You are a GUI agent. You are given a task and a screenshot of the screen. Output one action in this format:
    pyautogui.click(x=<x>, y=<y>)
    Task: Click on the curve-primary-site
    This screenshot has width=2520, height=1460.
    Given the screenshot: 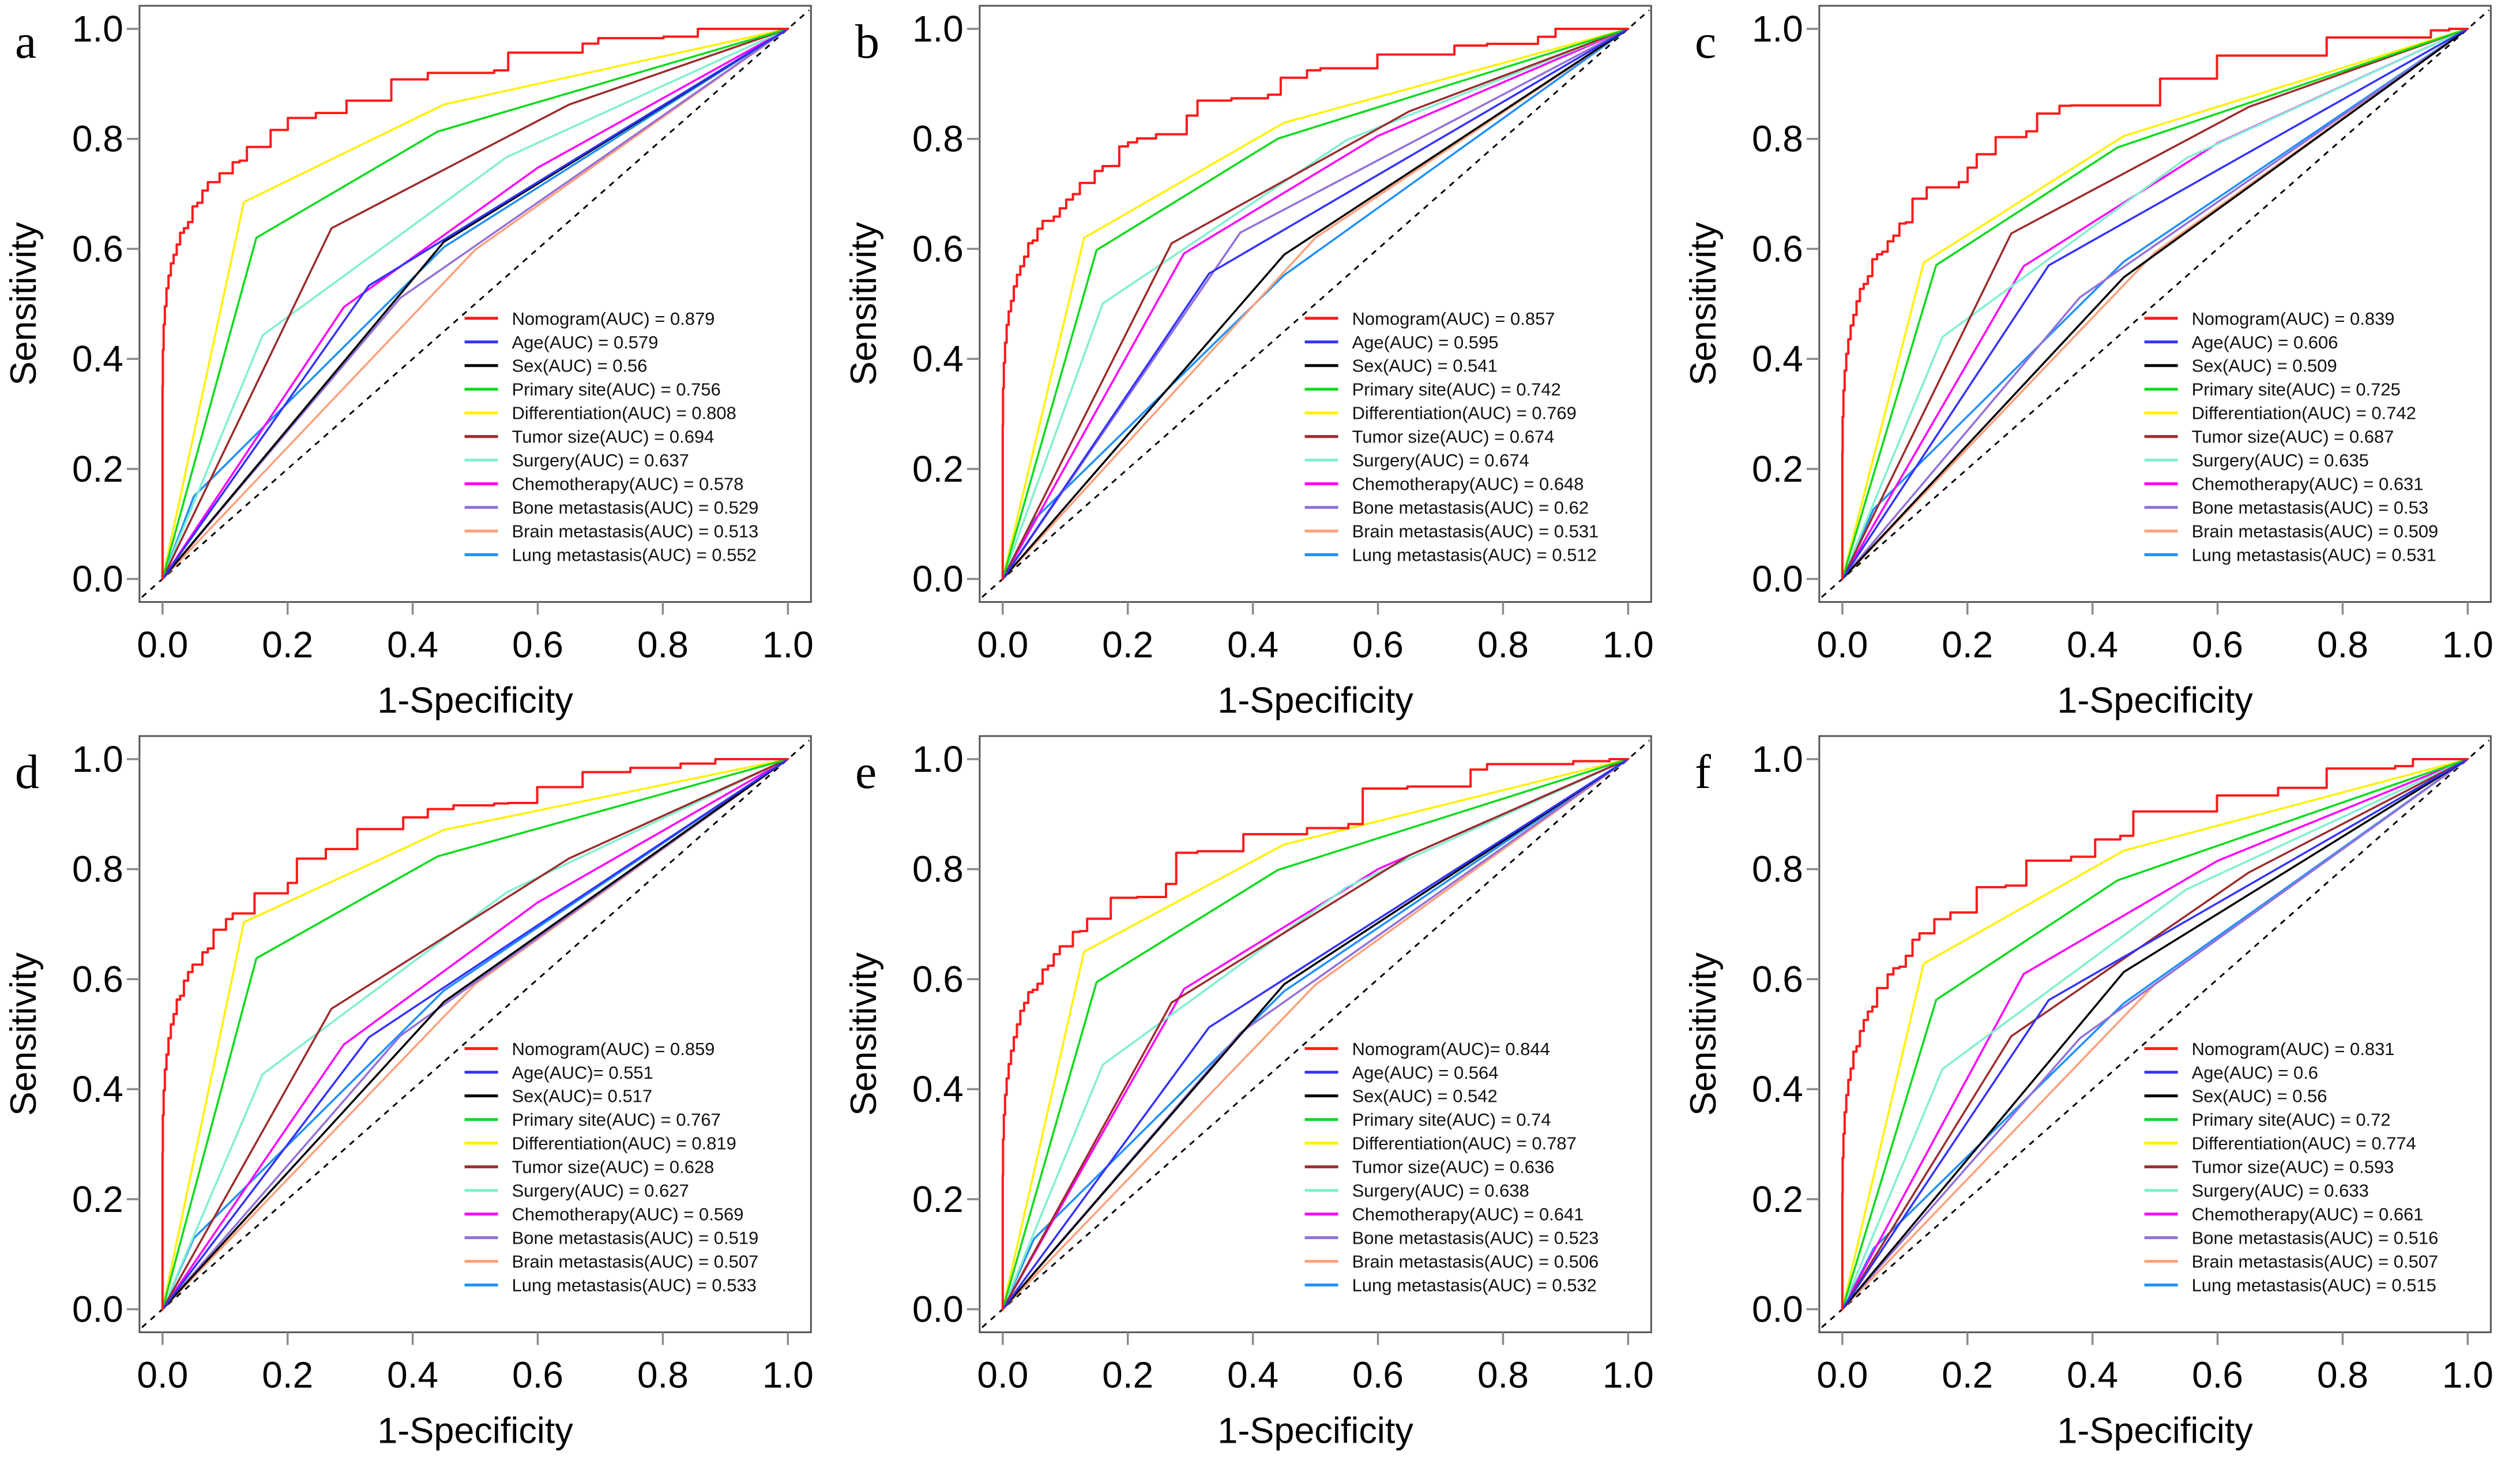 What is the action you would take?
    pyautogui.click(x=2155, y=304)
    